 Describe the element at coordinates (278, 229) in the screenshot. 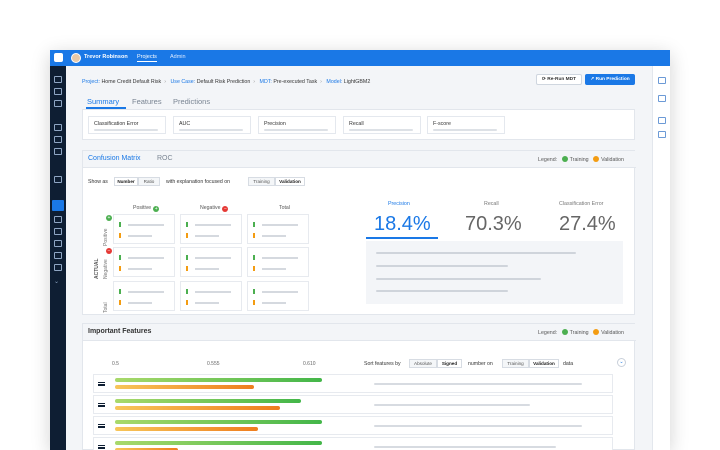

I see `cm-cell-total-pos` at that location.